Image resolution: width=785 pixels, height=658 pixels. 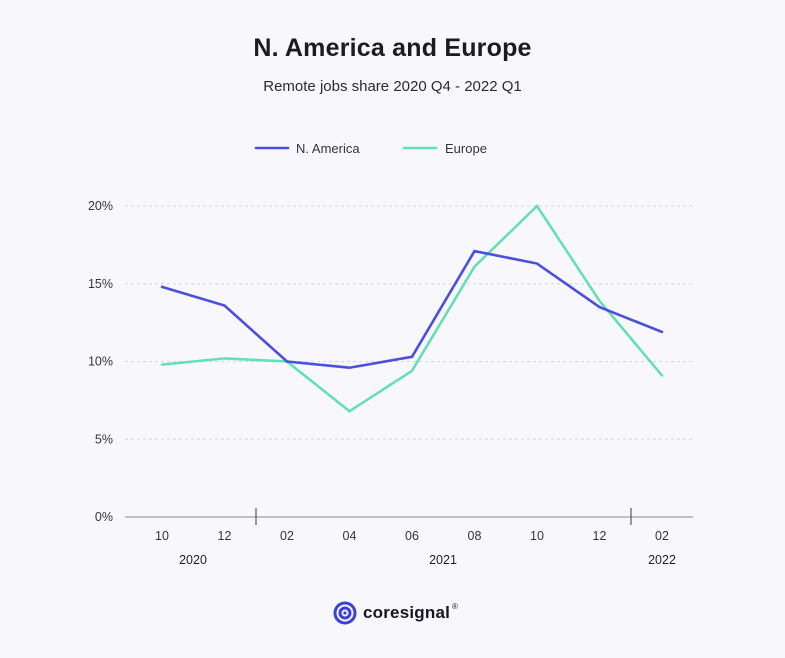 What do you see at coordinates (370, 148) in the screenshot?
I see `legend: N. America Europe` at bounding box center [370, 148].